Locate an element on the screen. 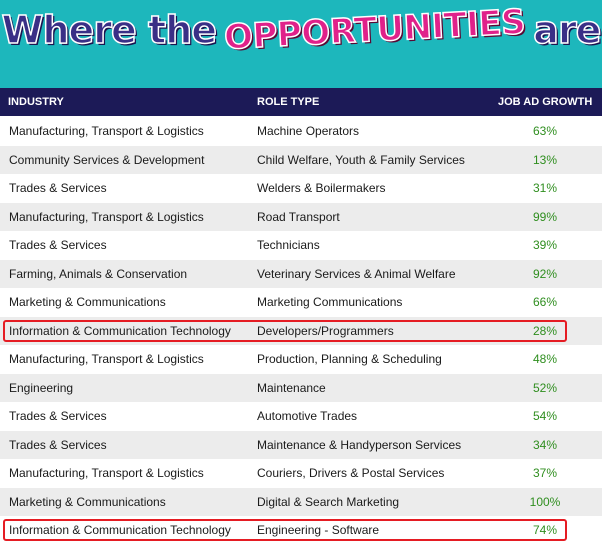 This screenshot has height=544, width=602. table-row: Trades & Services Automotive Trades 54% is located at coordinates (301, 416).